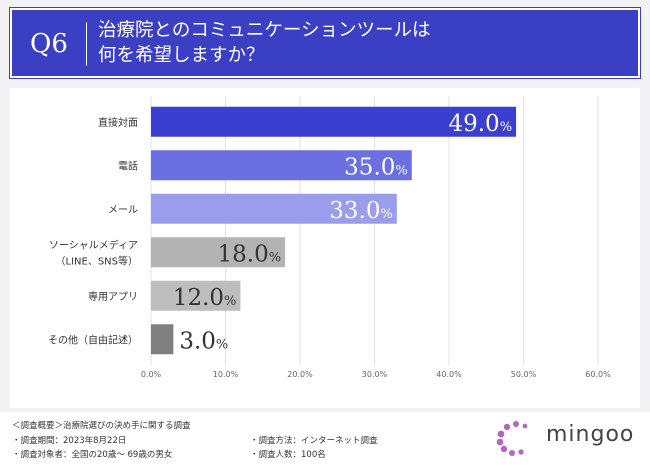 The width and height of the screenshot is (650, 465). I want to click on value-label: 3.0%, so click(203, 341).